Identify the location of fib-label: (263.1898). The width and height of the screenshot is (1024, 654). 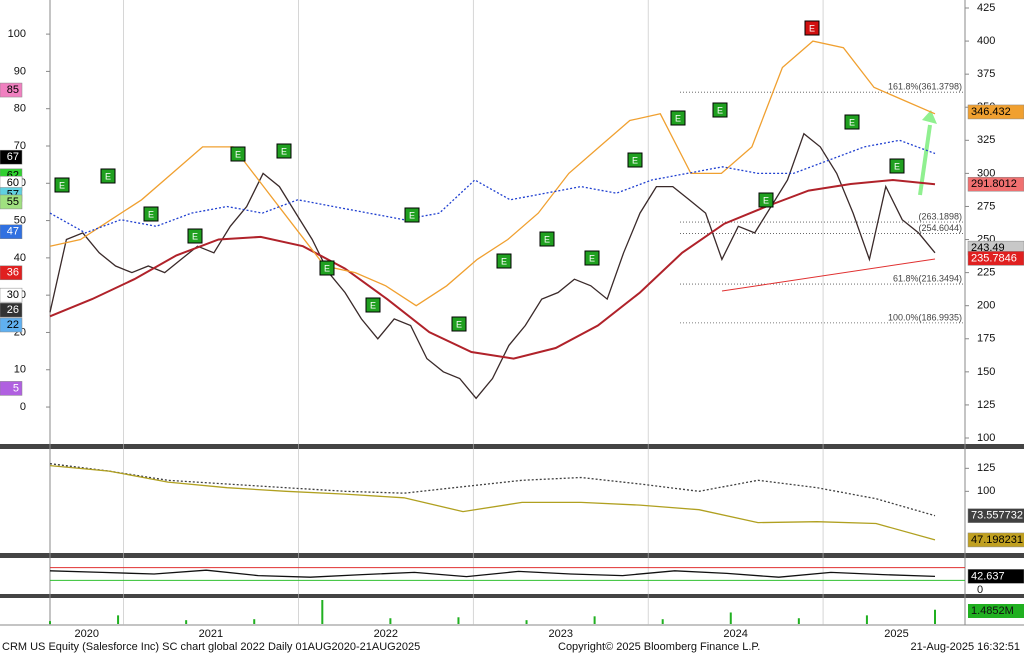
(940, 216).